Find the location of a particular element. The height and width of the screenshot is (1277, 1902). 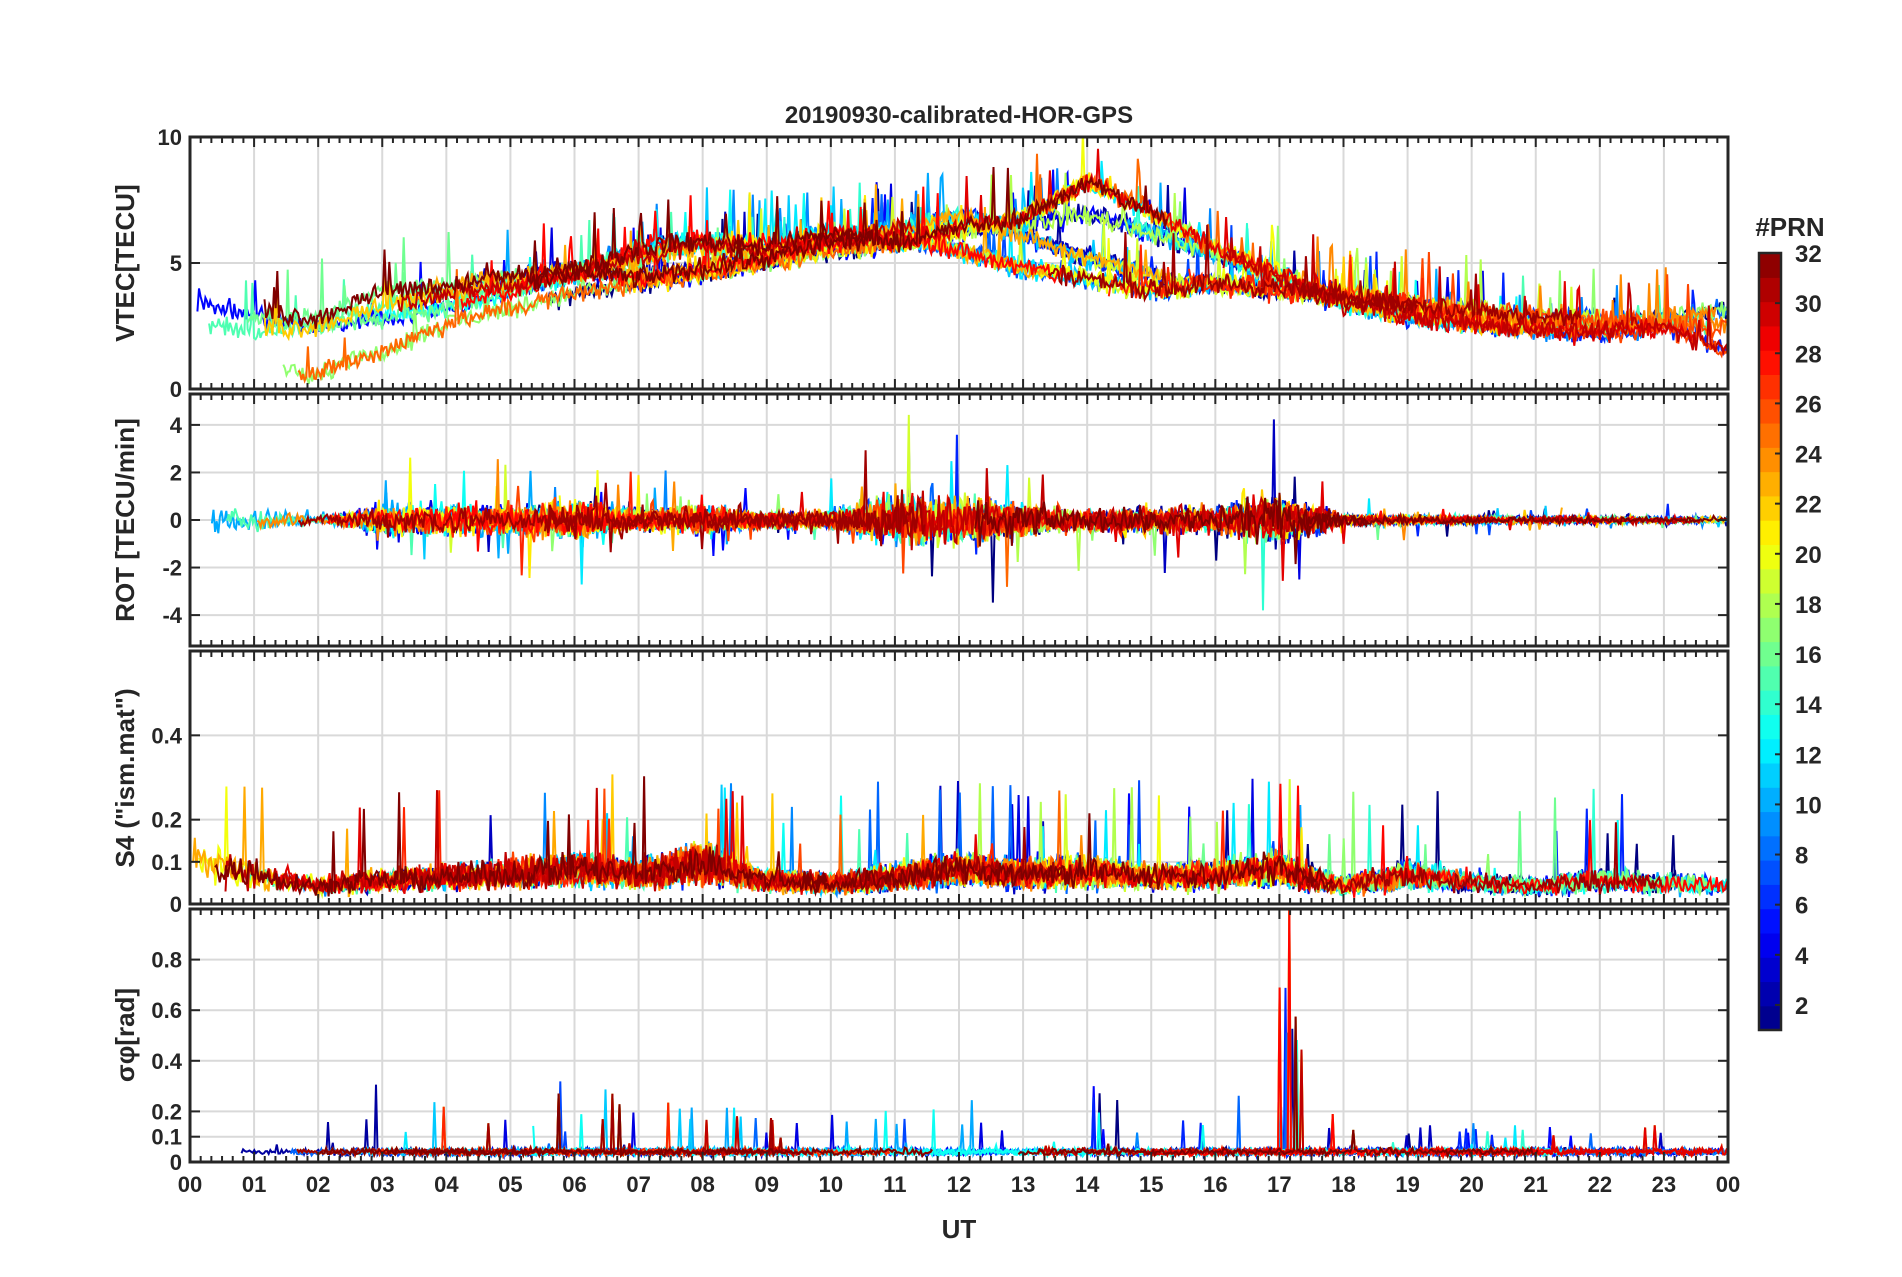

y-tick-label: 10 is located at coordinates (170, 137).